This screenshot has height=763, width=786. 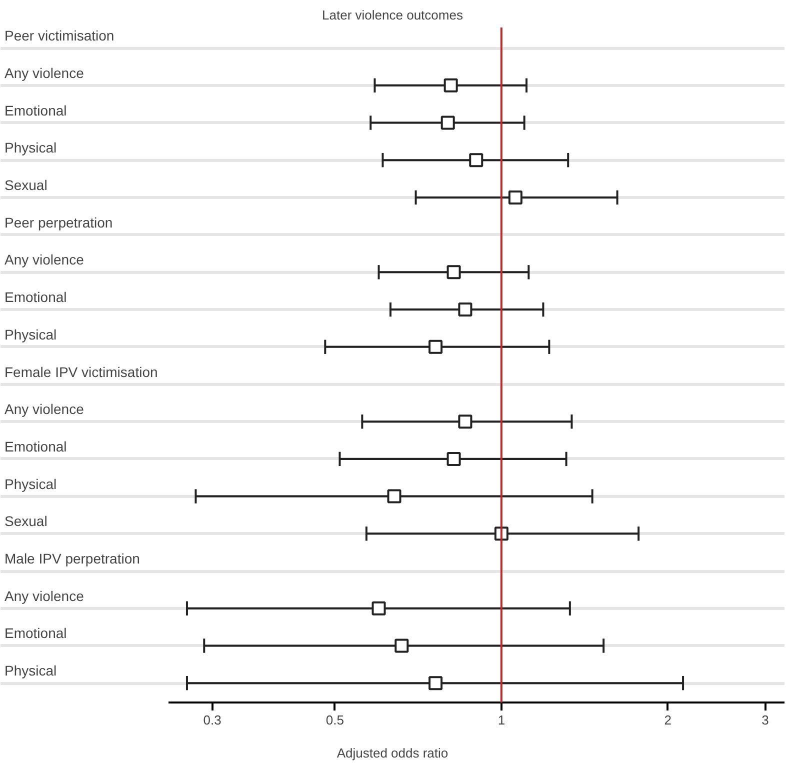 What do you see at coordinates (502, 720) in the screenshot?
I see `x-tick-label: 1` at bounding box center [502, 720].